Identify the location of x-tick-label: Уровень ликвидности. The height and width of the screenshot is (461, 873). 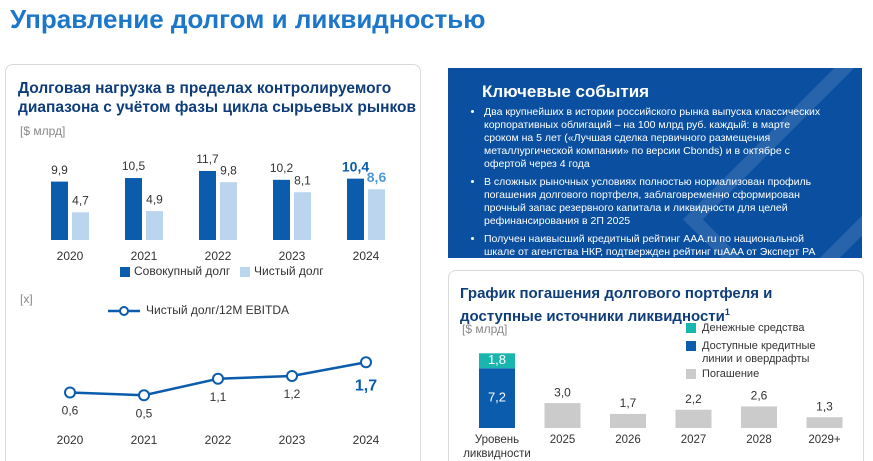
(497, 447).